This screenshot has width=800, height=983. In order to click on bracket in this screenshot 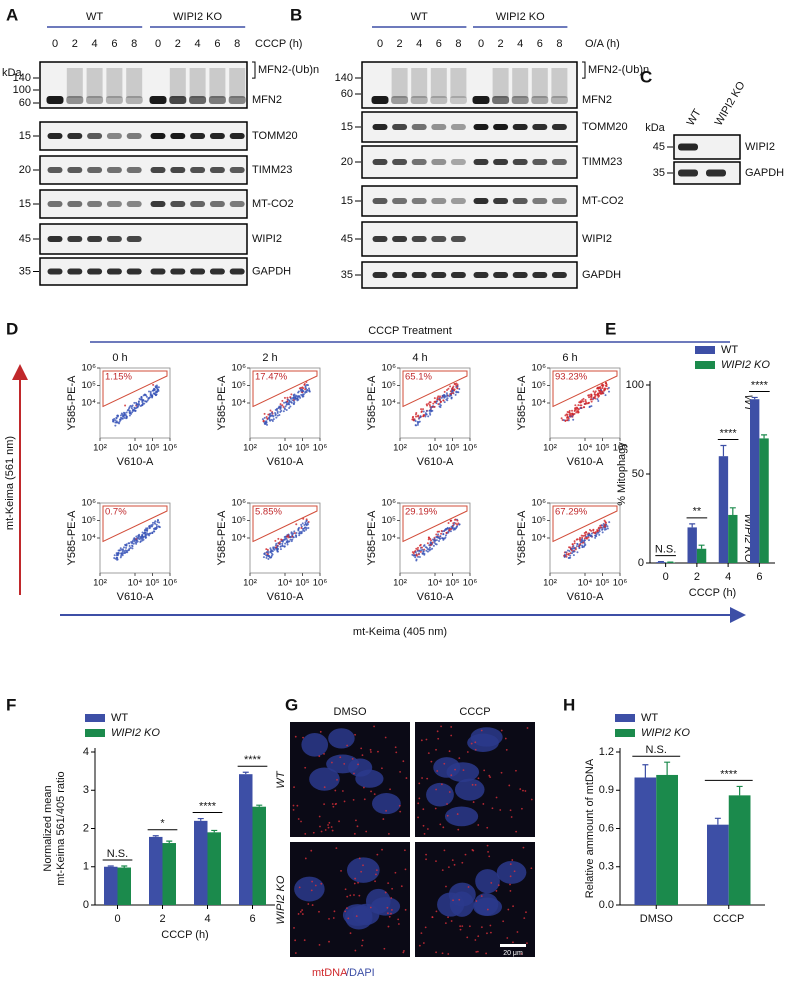, I will do `click(584, 70)`.